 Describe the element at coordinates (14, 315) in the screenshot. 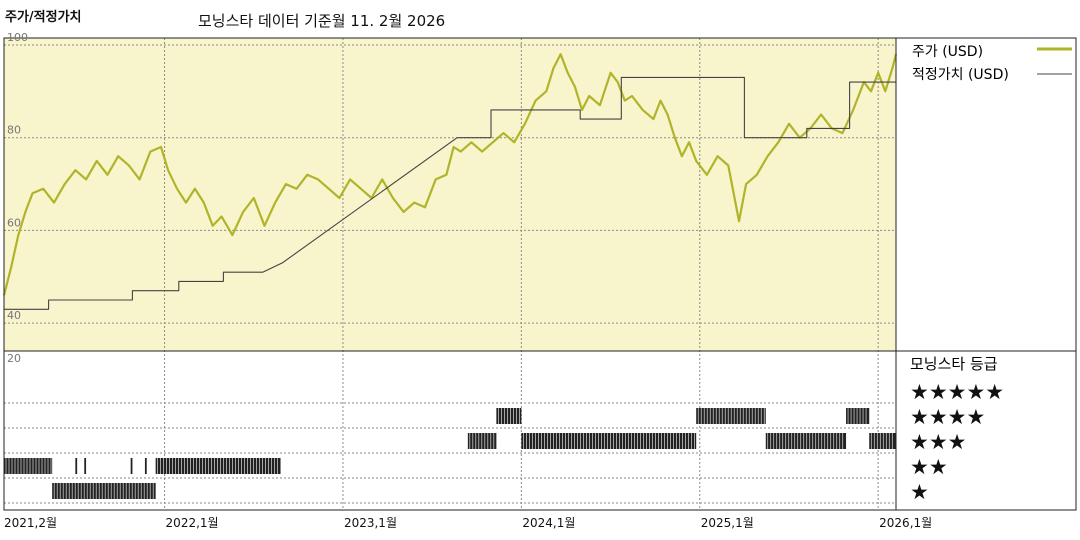

I see `y-tick-label: 40` at that location.